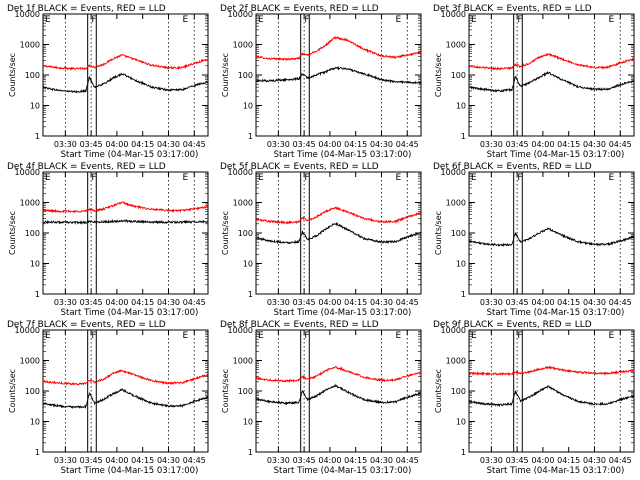  I want to click on chart-title: Det 3f BLACK = Events, RED = LLD, so click(512, 9).